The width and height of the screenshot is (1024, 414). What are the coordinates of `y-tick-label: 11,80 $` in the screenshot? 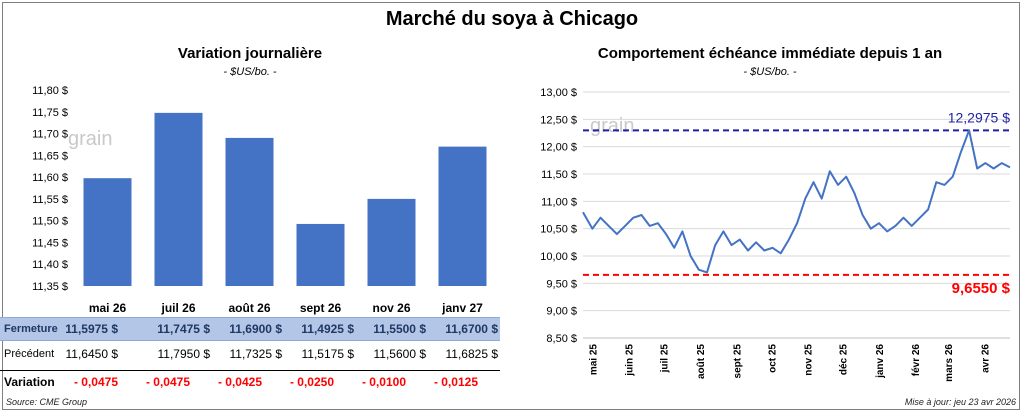 It's located at (50, 91).